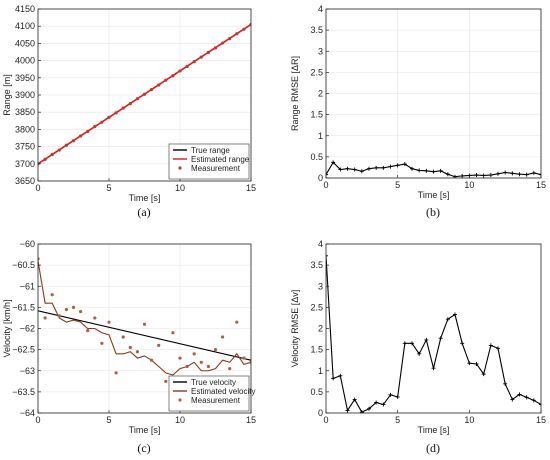 This screenshot has height=460, width=550. I want to click on legend-entry: Estimated velocity, so click(223, 391).